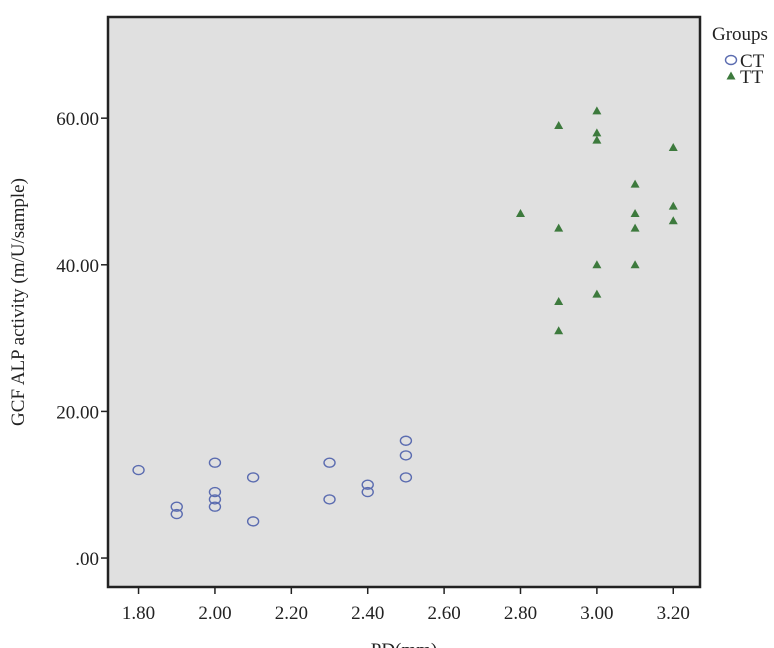  I want to click on y-tick-label: 40.00, so click(77, 266).